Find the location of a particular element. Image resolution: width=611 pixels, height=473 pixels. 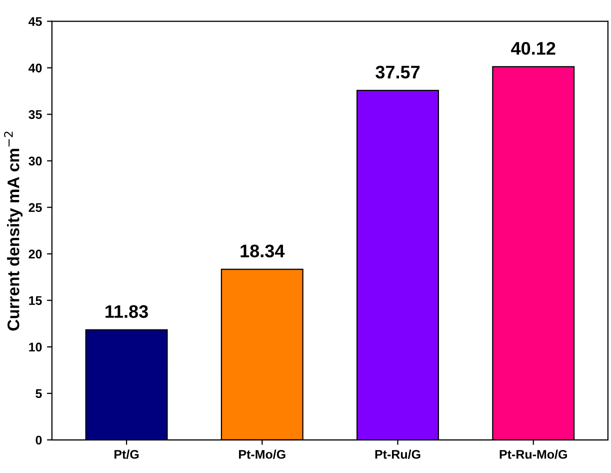

y-tick-label: 5 is located at coordinates (39, 393).